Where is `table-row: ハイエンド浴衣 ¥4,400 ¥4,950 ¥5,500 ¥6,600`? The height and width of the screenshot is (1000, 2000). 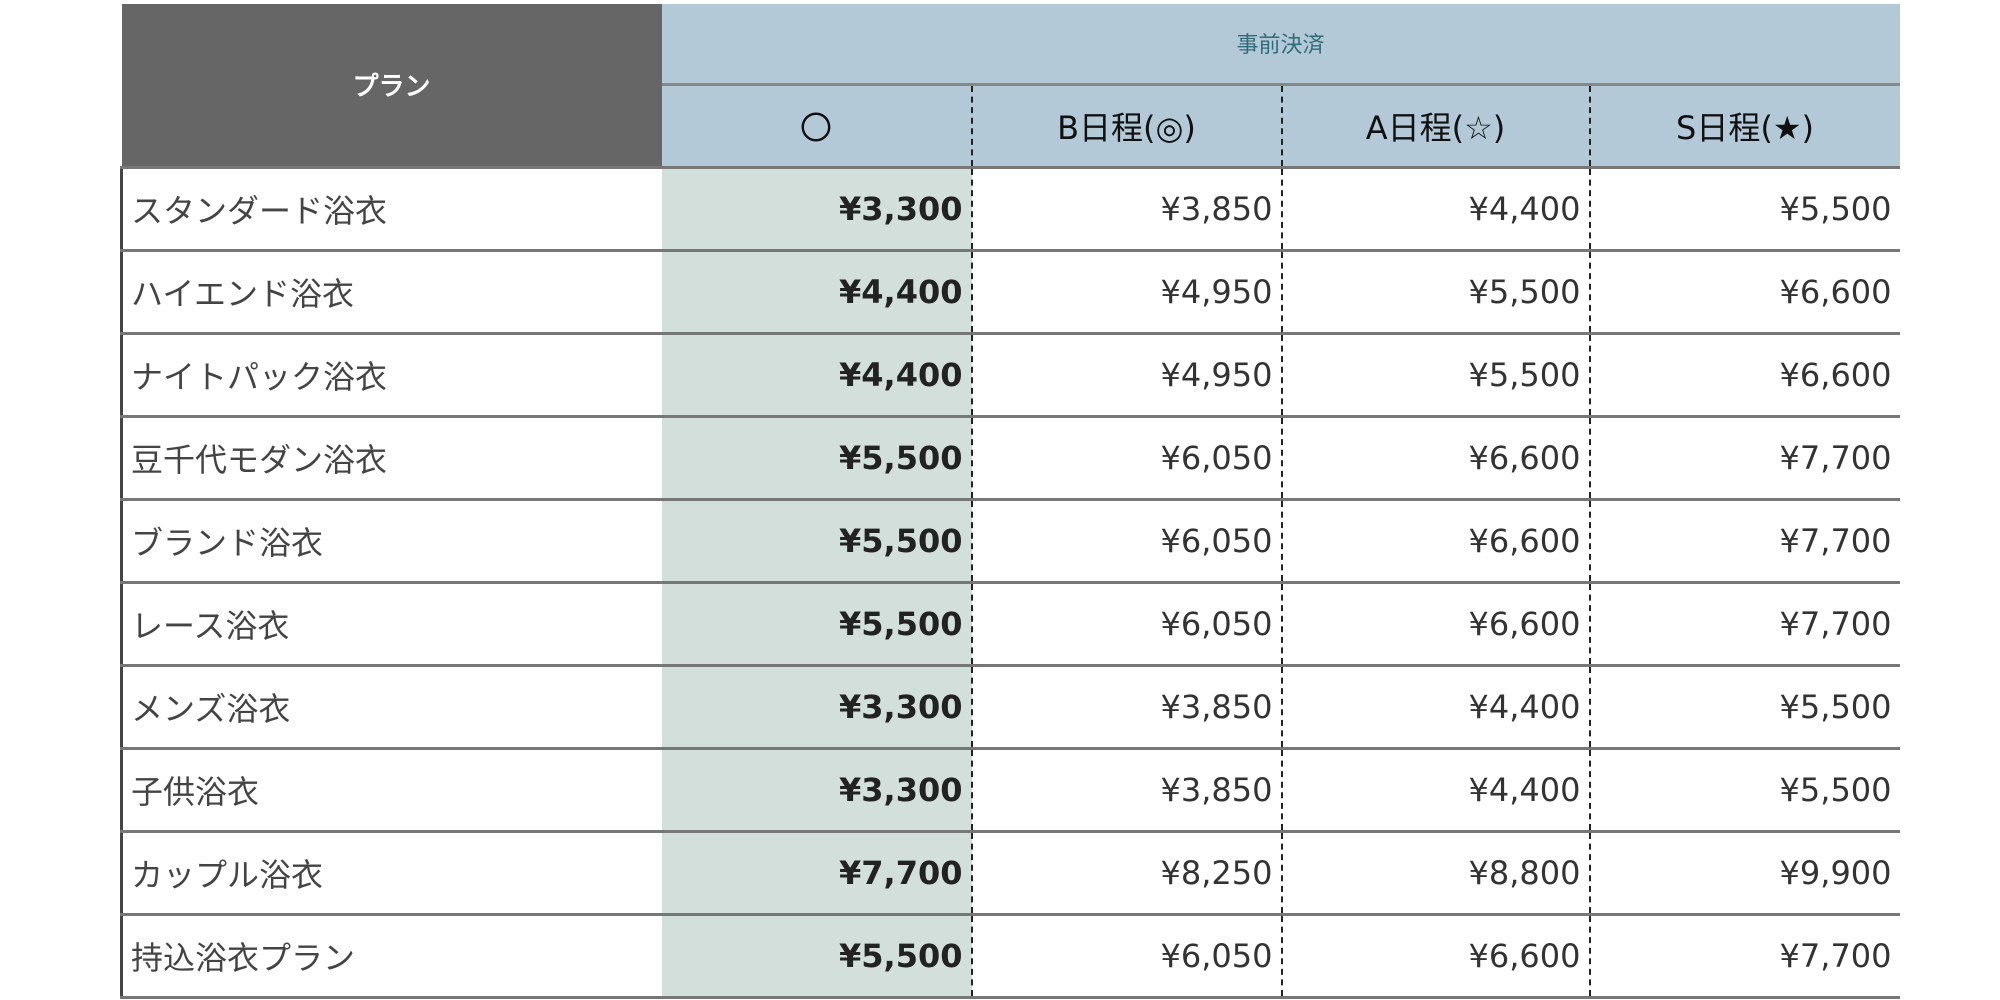
table-row: ハイエンド浴衣 ¥4,400 ¥4,950 ¥5,500 ¥6,600 is located at coordinates (1010, 292).